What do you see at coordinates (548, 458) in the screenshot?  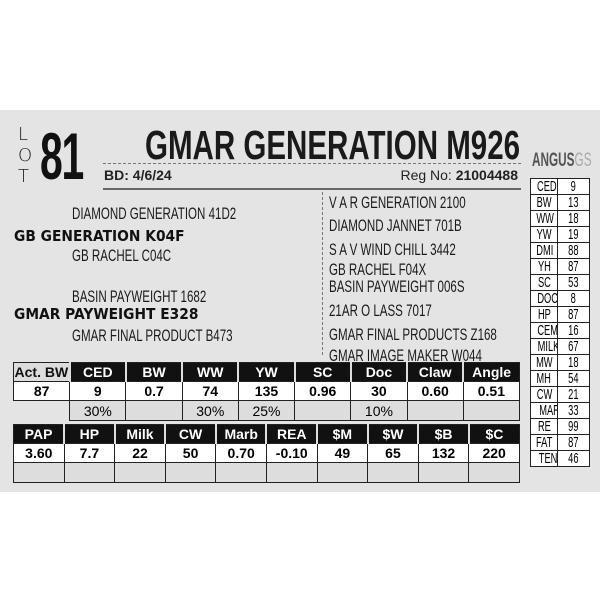 I see `trait-label: TEND` at bounding box center [548, 458].